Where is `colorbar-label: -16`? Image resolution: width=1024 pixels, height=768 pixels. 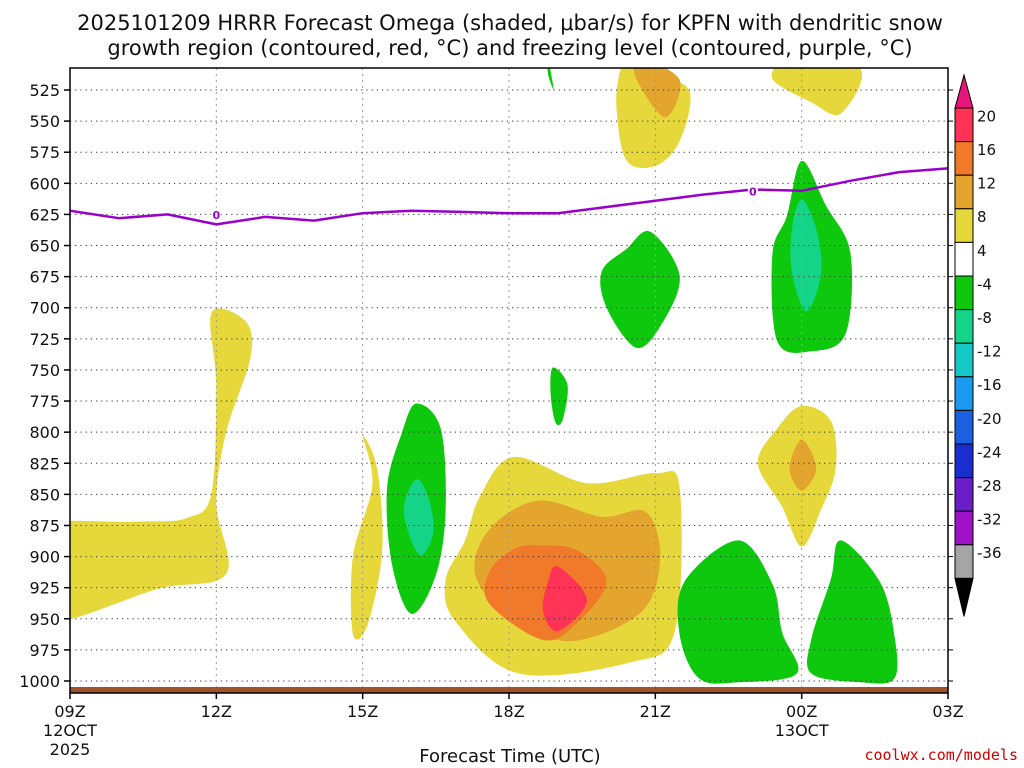
colorbar-label: -16 is located at coordinates (989, 385).